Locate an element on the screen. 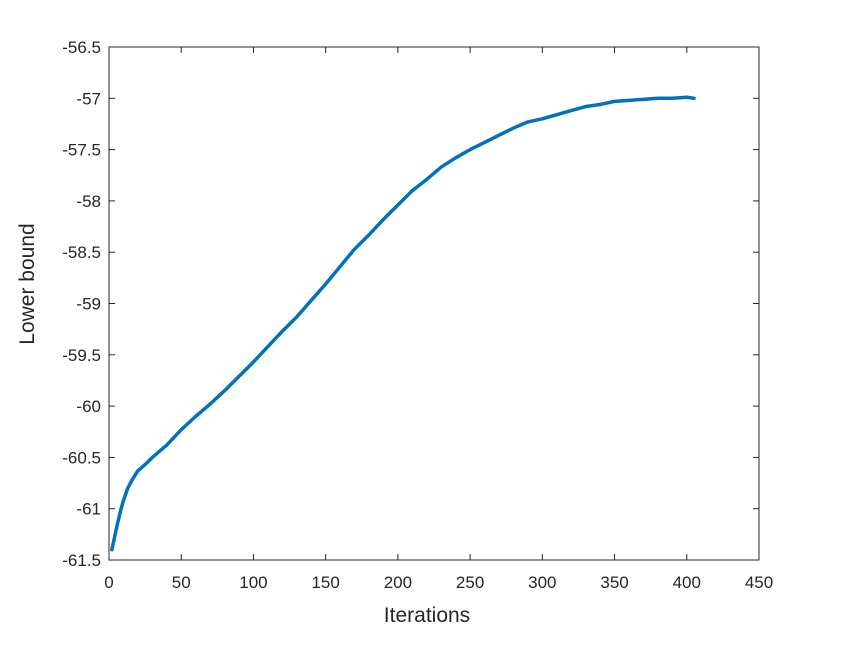 The image size is (848, 654). y-tick-label: -59 is located at coordinates (88, 304).